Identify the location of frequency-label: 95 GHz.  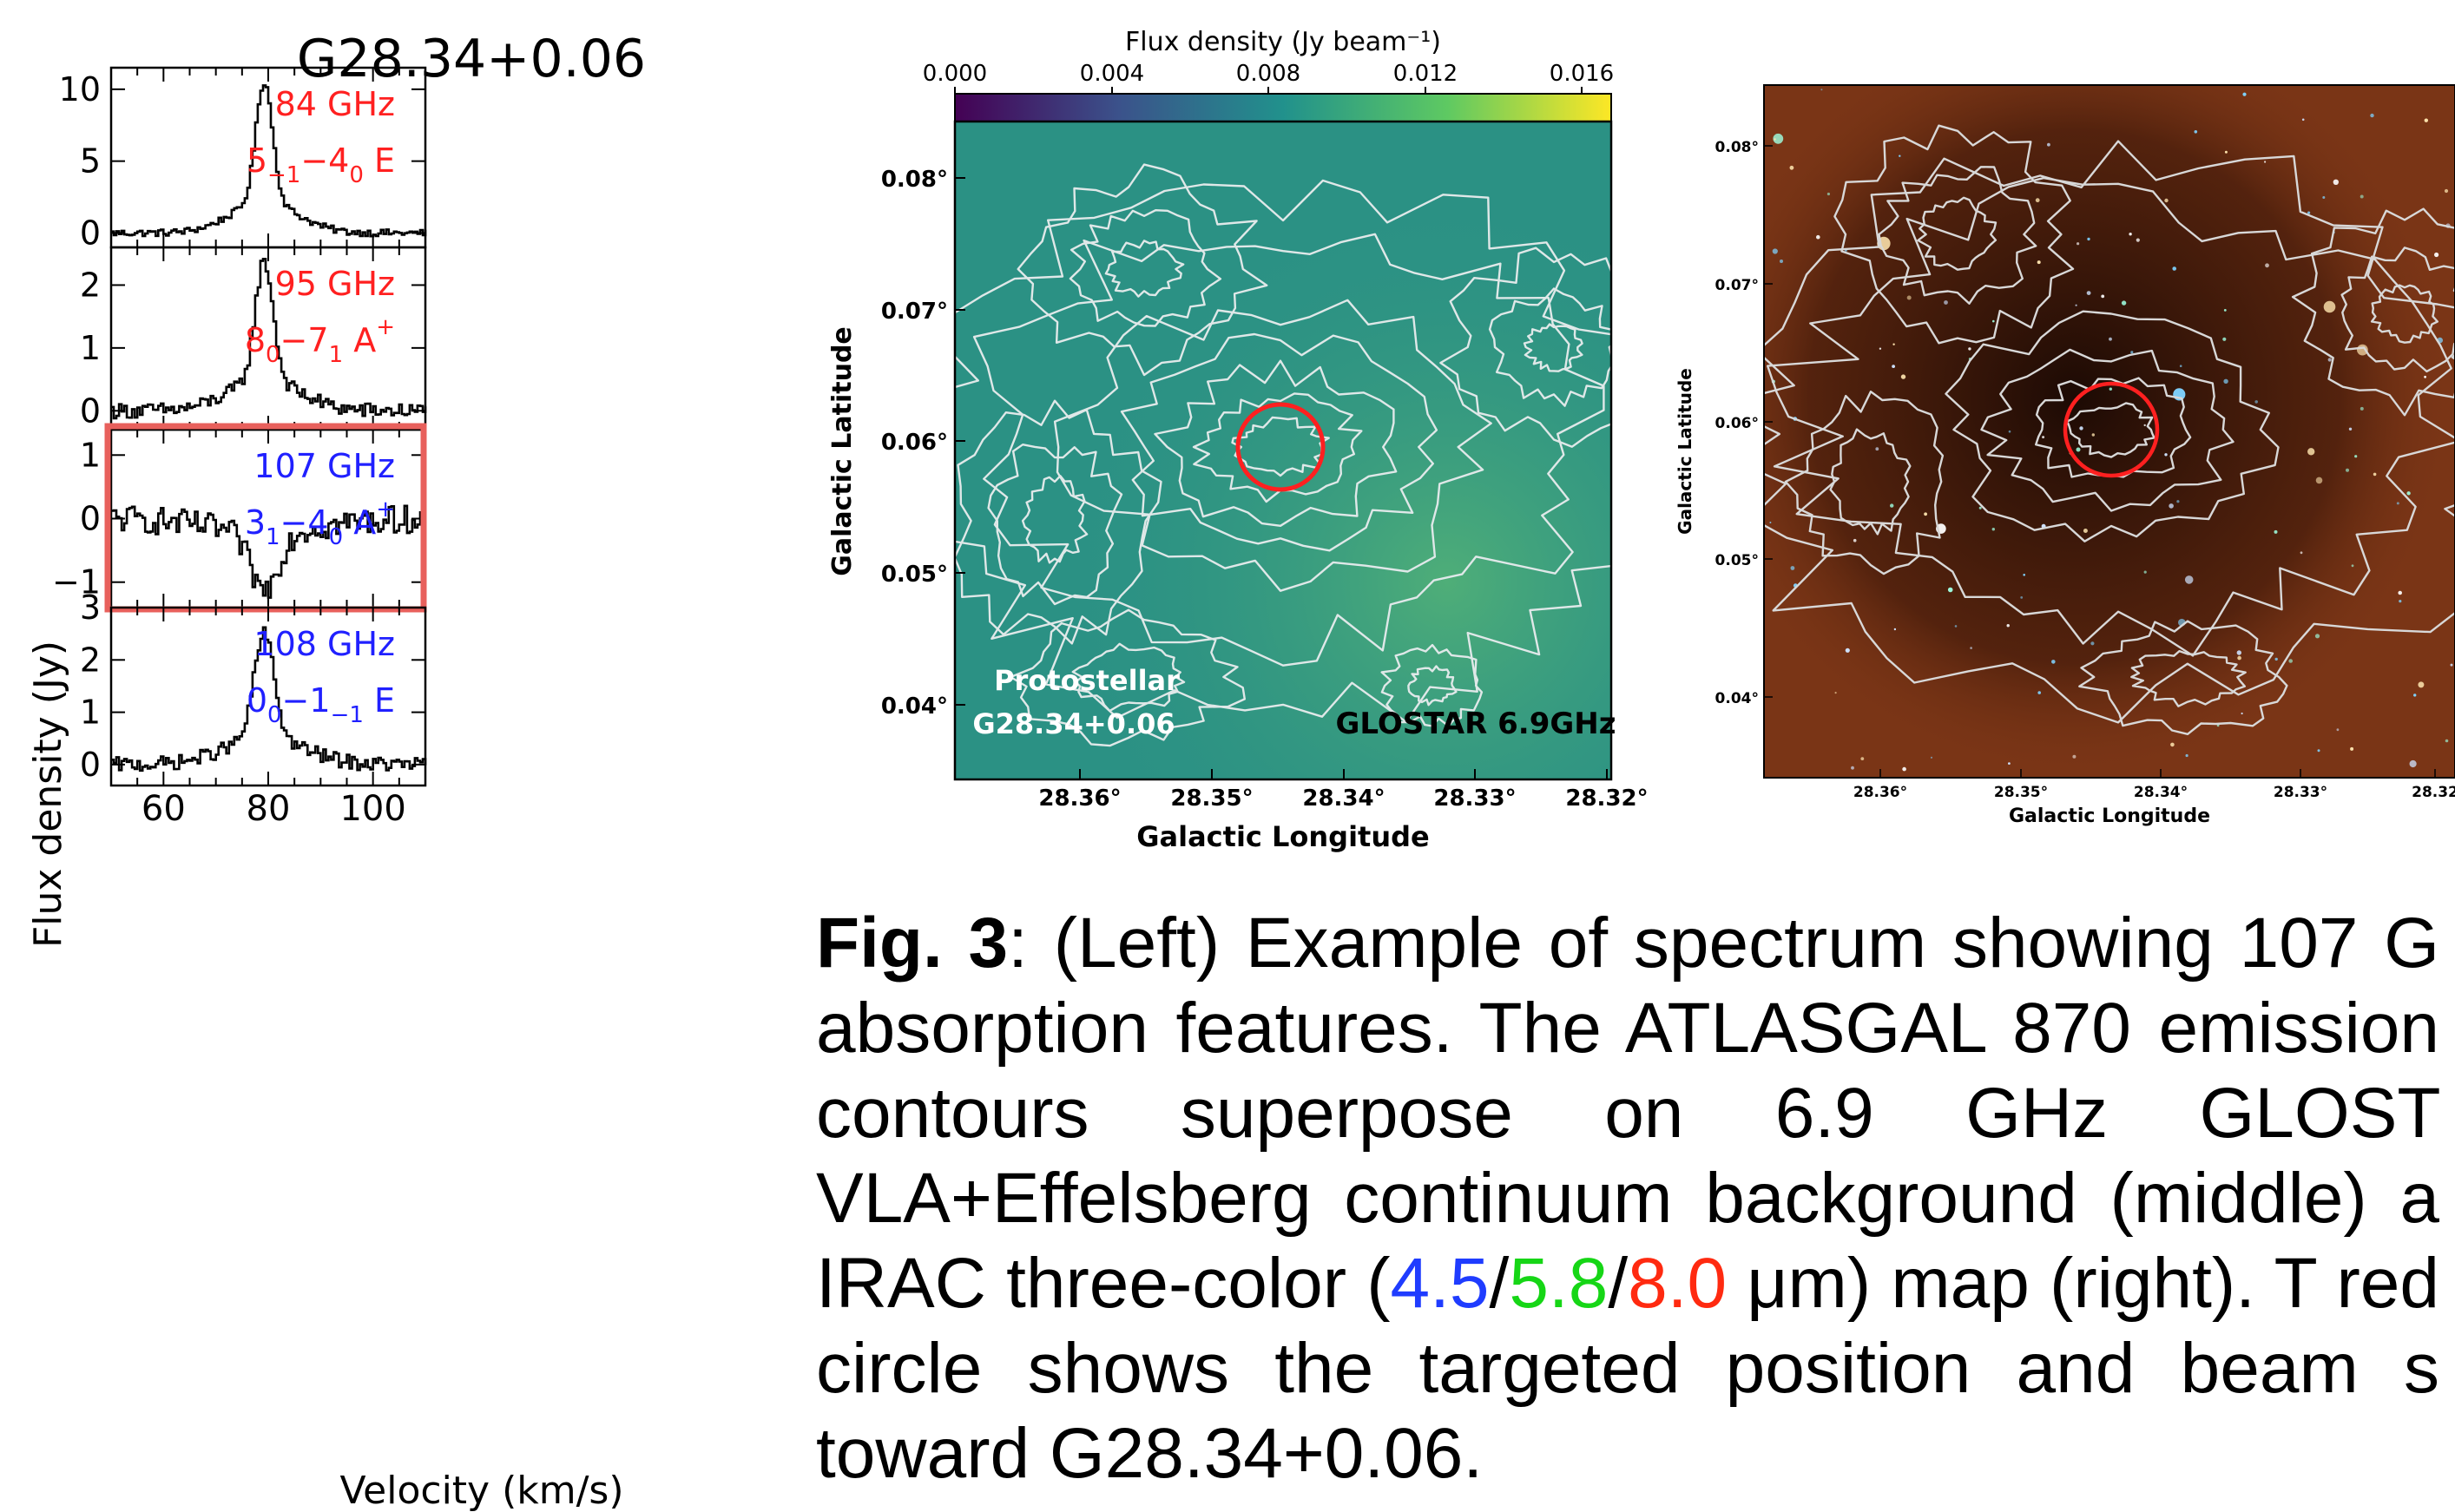
(335, 284).